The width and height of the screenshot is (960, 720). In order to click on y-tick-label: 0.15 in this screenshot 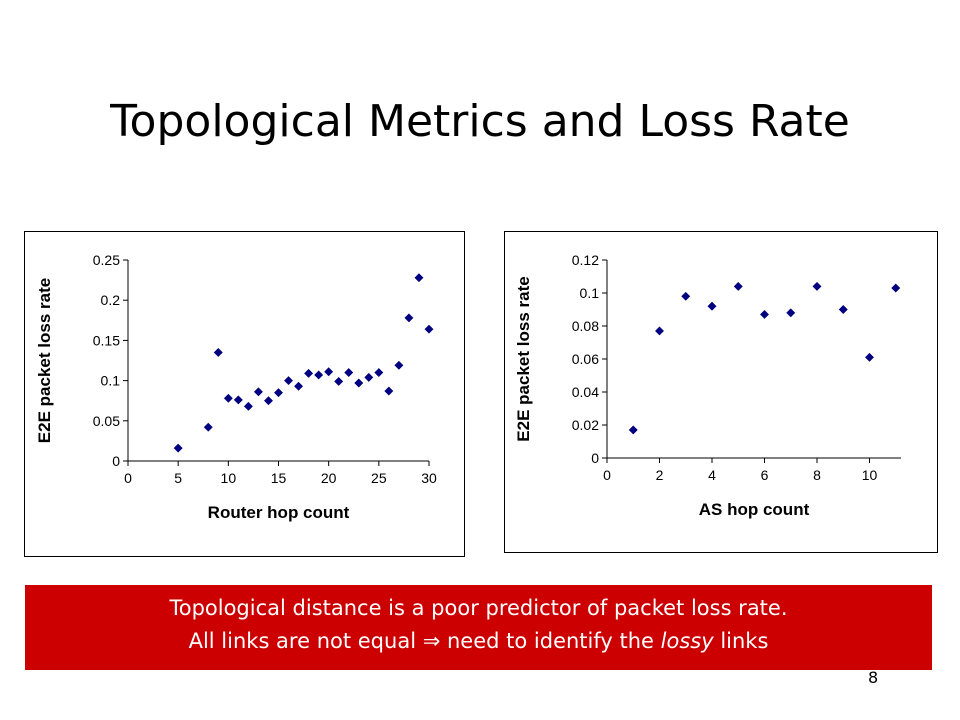, I will do `click(106, 340)`.